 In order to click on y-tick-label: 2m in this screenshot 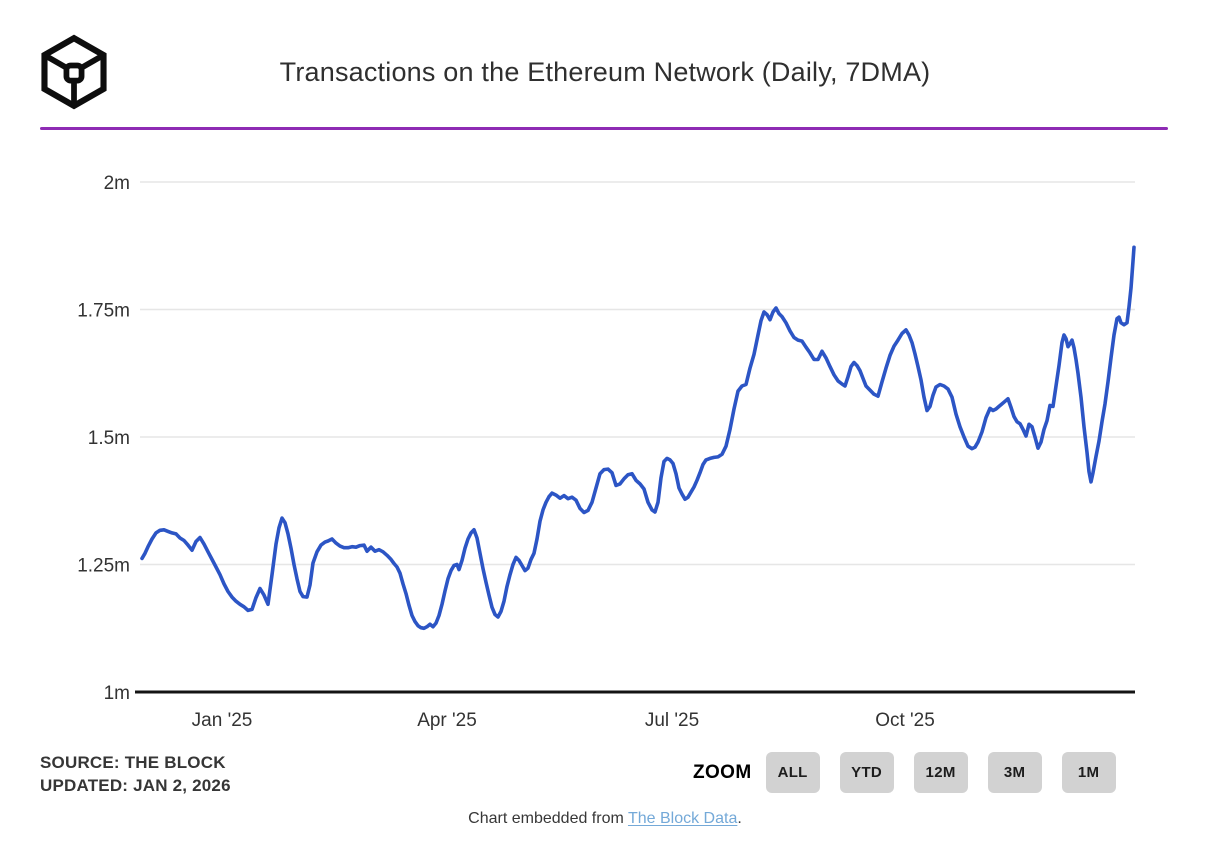, I will do `click(117, 183)`.